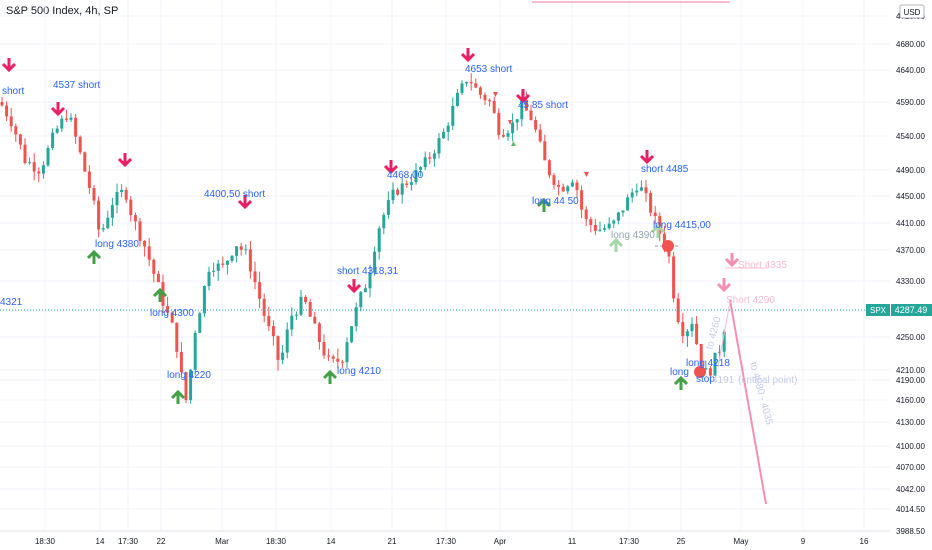  Describe the element at coordinates (682, 225) in the screenshot. I see `annotation-label: long 4415,00` at that location.